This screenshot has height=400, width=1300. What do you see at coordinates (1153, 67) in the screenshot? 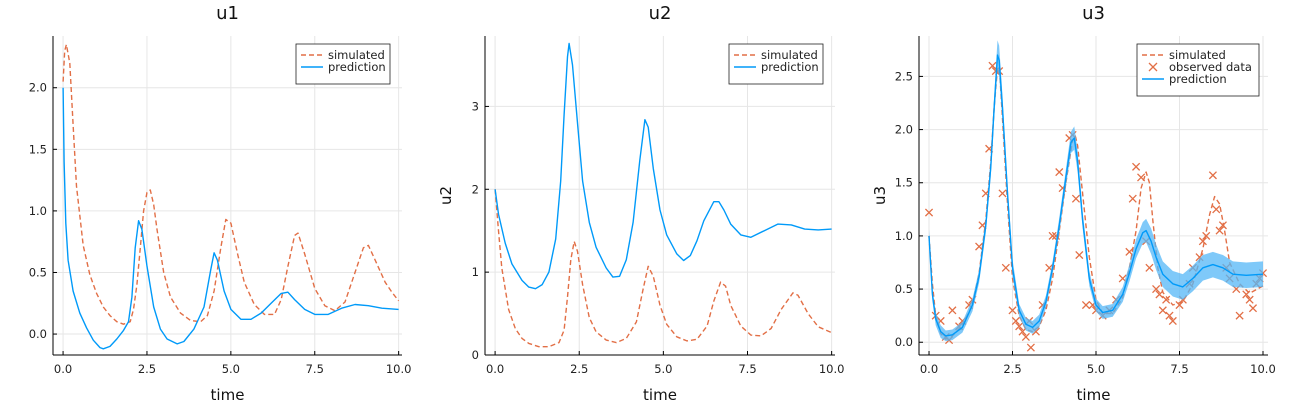
I see `legend-swatch-observed-data` at bounding box center [1153, 67].